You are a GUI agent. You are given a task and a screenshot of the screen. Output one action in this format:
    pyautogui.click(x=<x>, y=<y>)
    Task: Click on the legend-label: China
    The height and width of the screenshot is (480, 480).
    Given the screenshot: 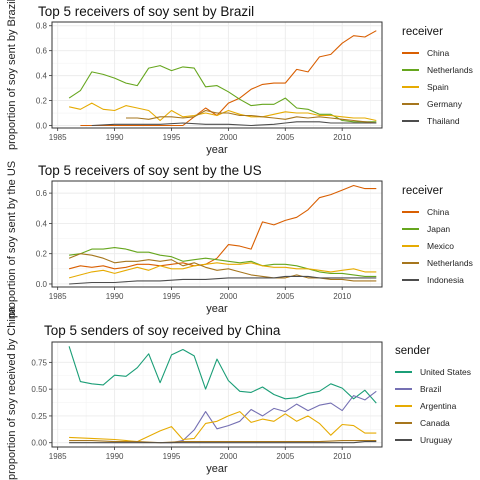 What is the action you would take?
    pyautogui.click(x=438, y=211)
    